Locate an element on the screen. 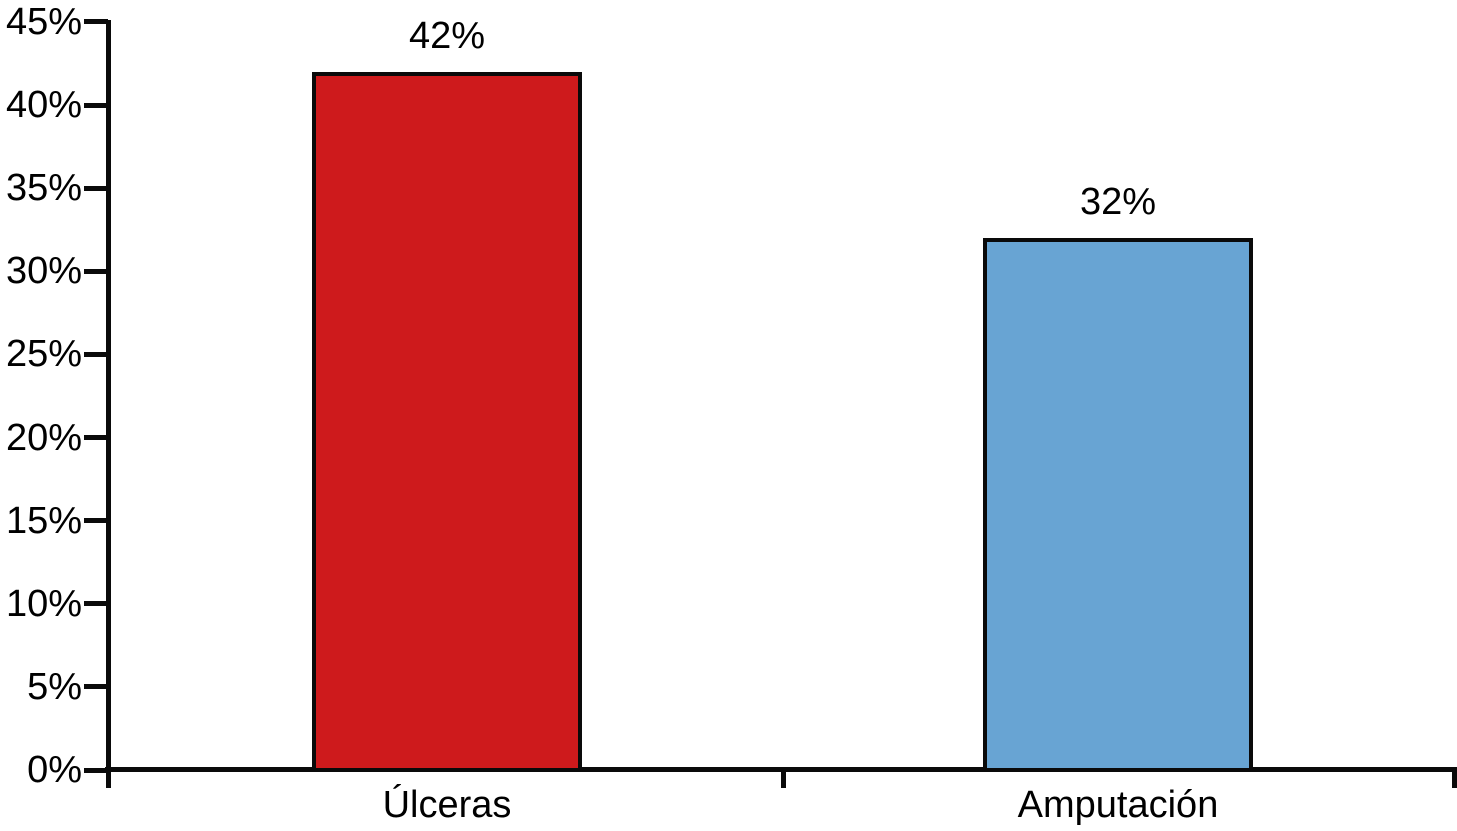  x-axis-mid-tick is located at coordinates (783, 779).